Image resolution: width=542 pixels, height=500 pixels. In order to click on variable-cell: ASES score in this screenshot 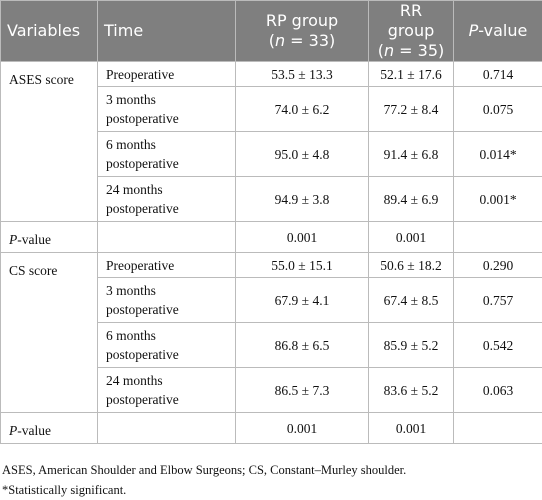, I will do `click(49, 142)`.